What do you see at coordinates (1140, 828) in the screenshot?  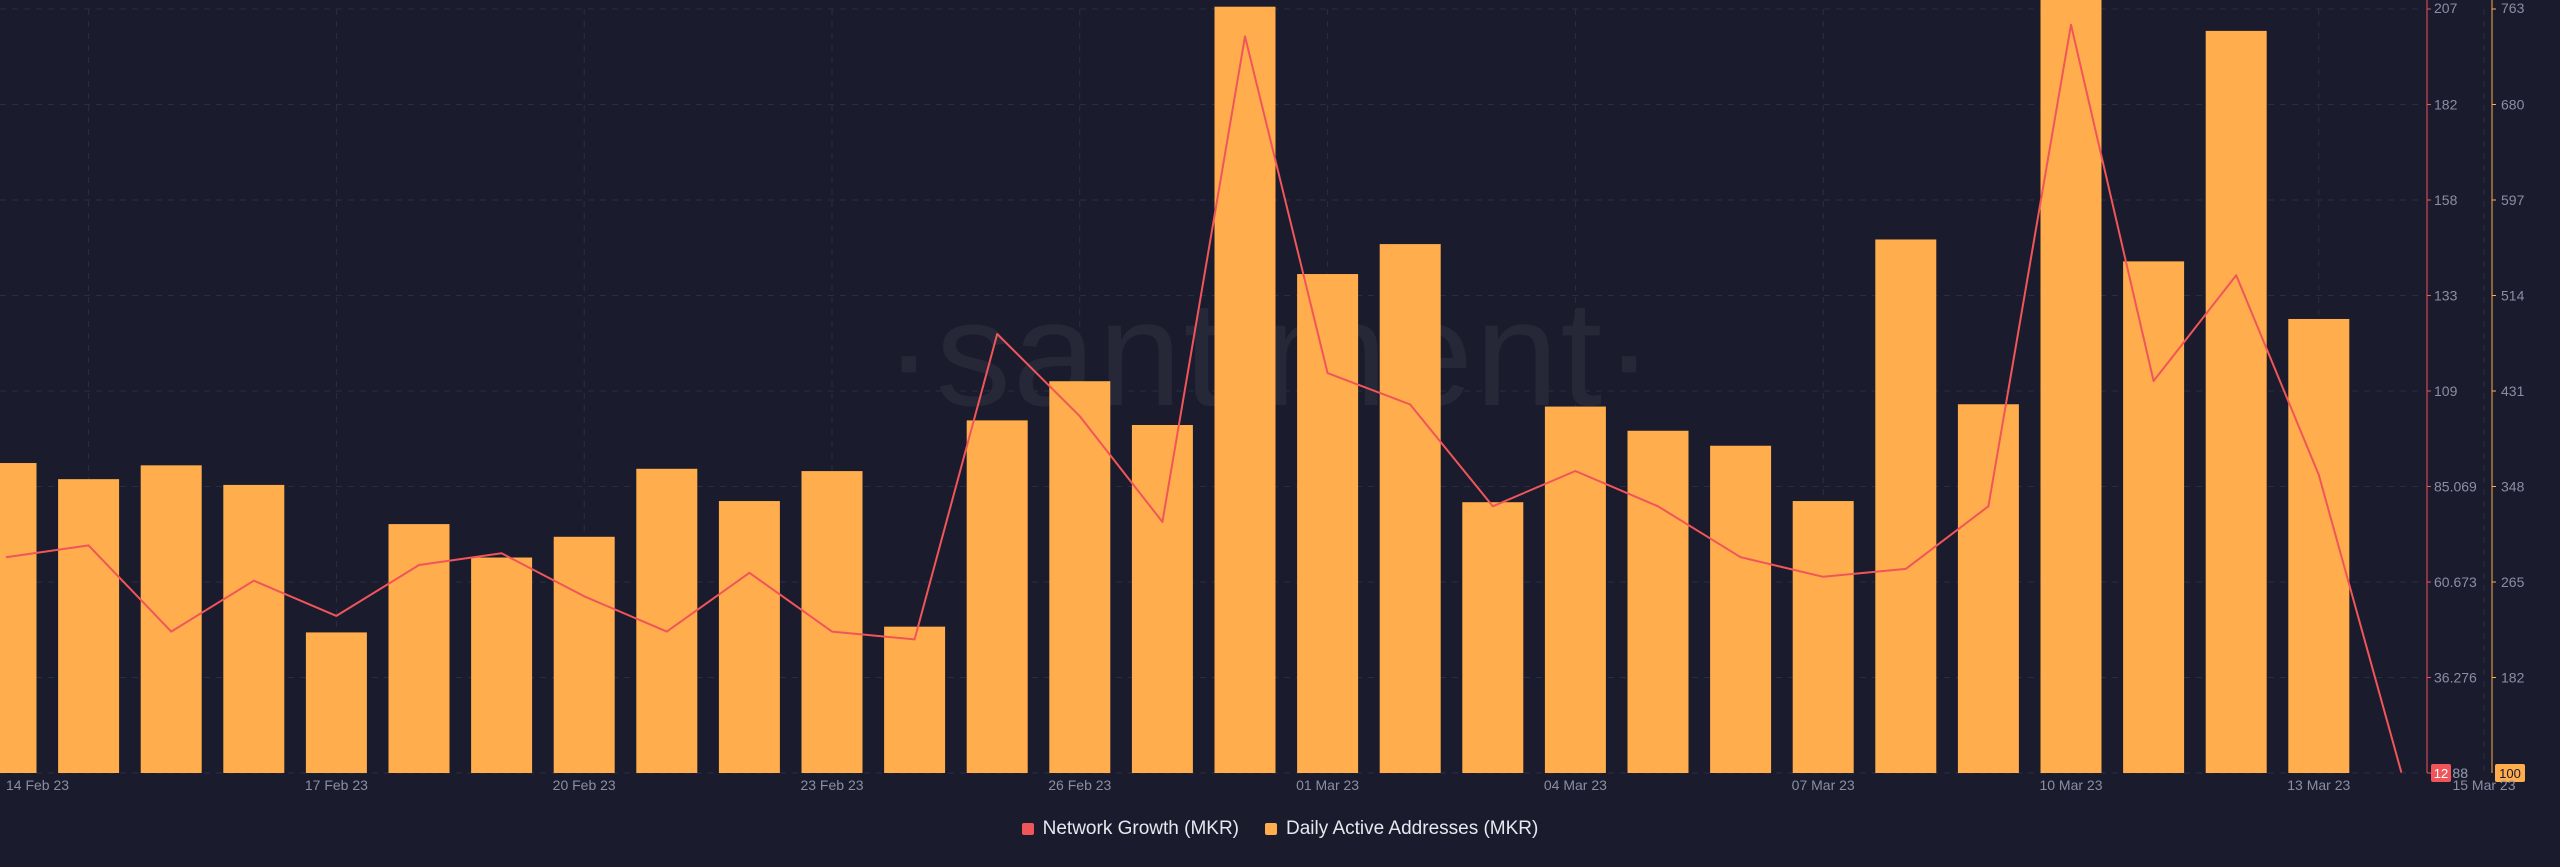 I see `legend-label-network-growth: Network Growth (MKR)` at bounding box center [1140, 828].